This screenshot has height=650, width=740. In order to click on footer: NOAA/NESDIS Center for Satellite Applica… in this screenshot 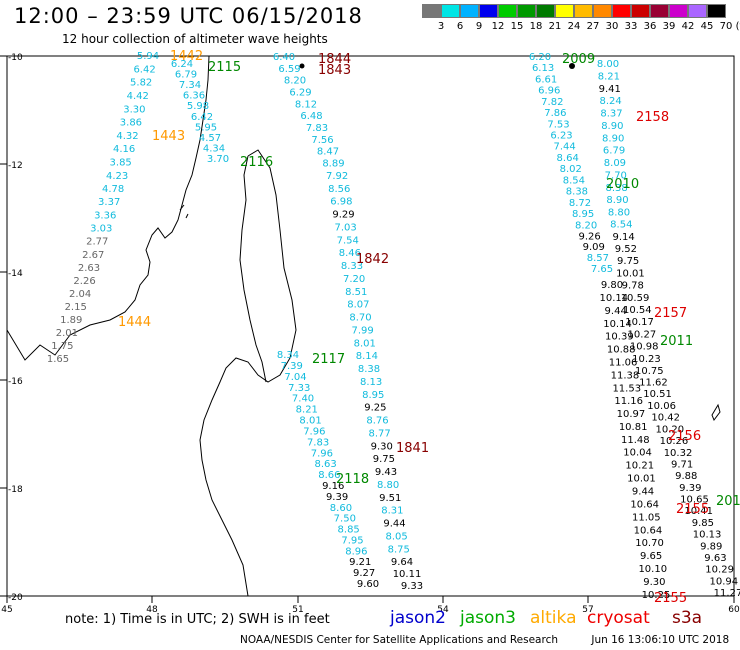, I will do `click(484, 640)`.